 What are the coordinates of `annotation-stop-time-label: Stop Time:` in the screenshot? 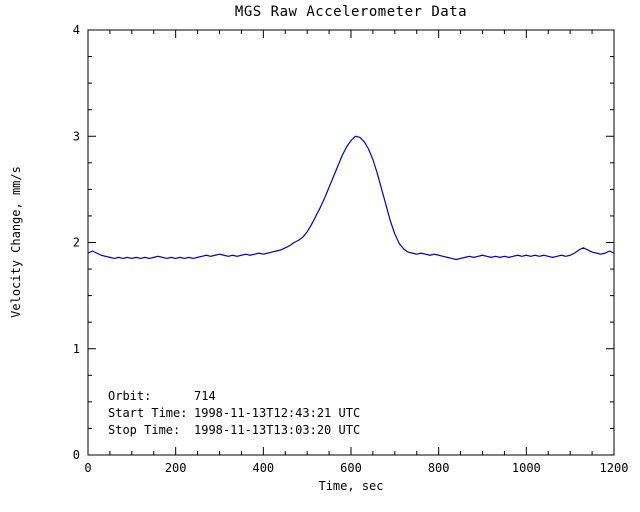 It's located at (144, 430).